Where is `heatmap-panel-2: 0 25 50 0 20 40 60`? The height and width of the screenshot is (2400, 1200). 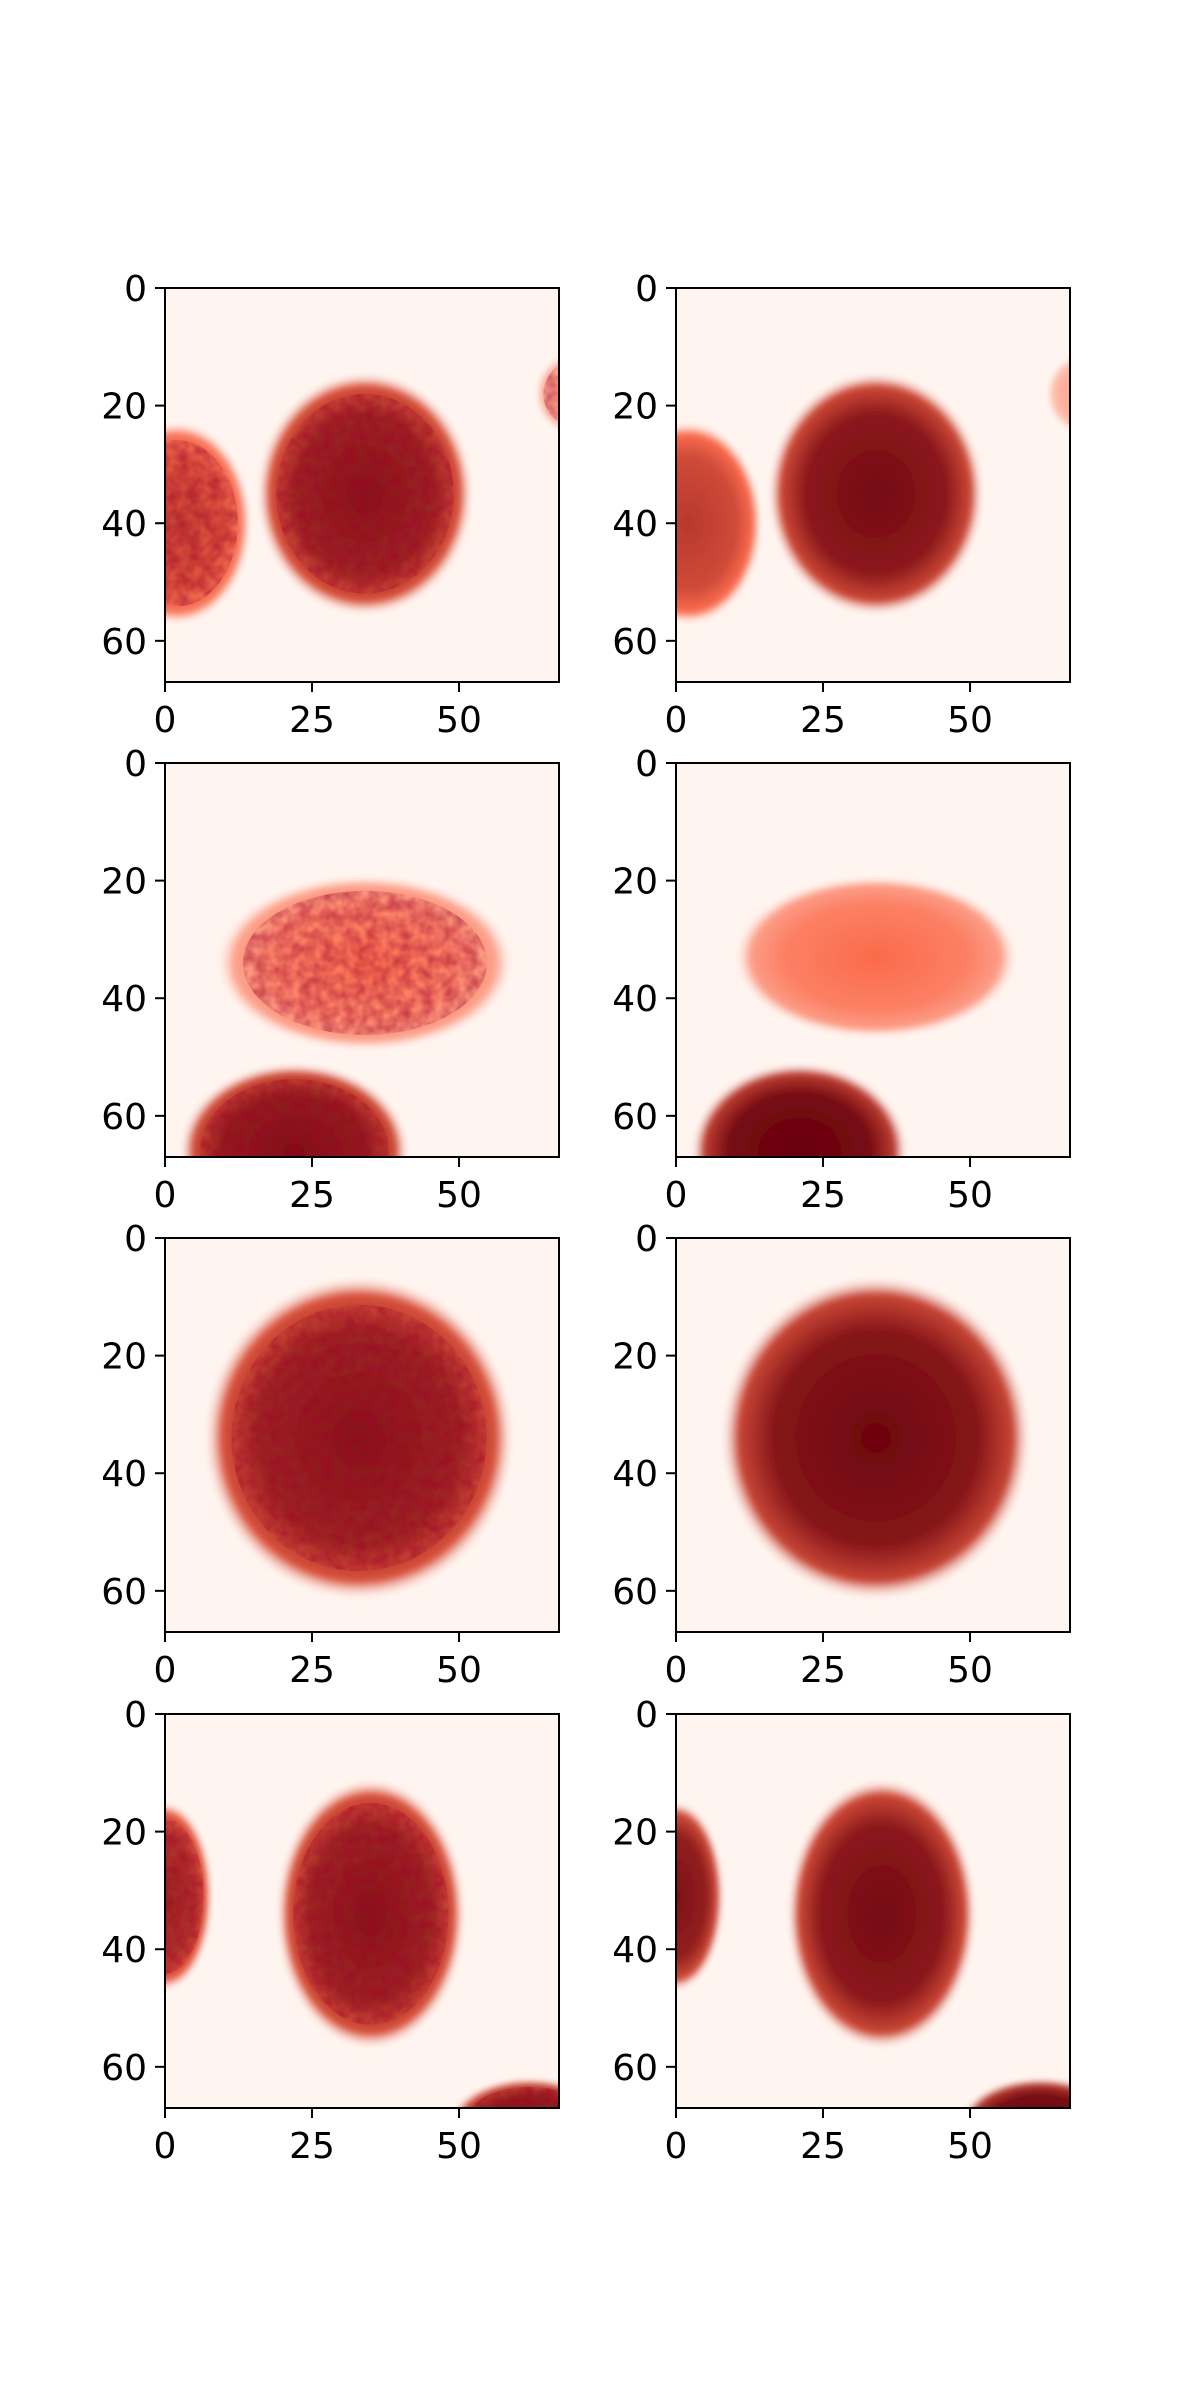 heatmap-panel-2: 0 25 50 0 20 40 60 is located at coordinates (841, 505).